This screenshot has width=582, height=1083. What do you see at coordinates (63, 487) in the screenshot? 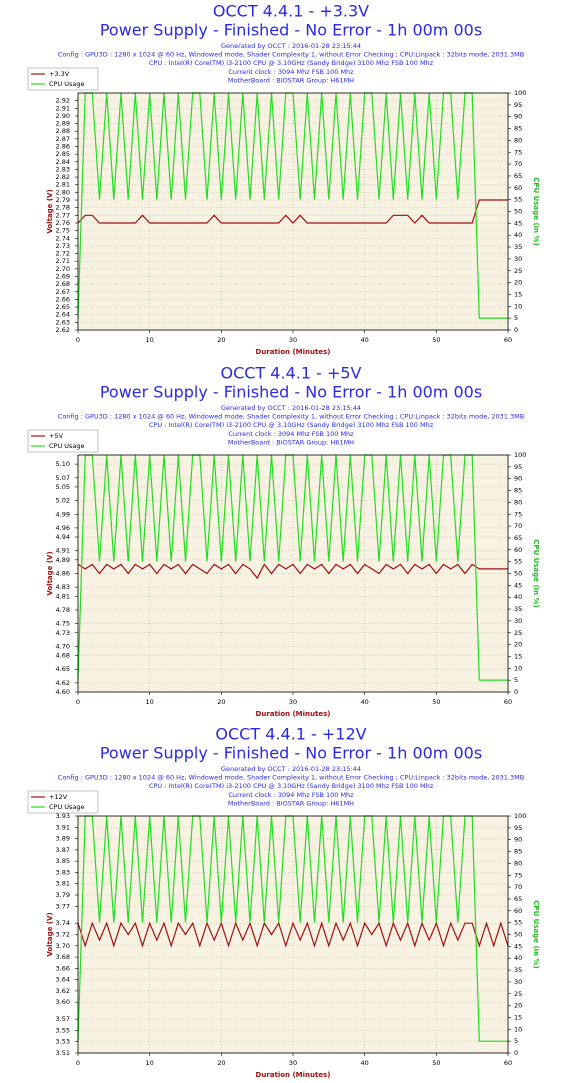
I see `y-tick-label: 5.05` at bounding box center [63, 487].